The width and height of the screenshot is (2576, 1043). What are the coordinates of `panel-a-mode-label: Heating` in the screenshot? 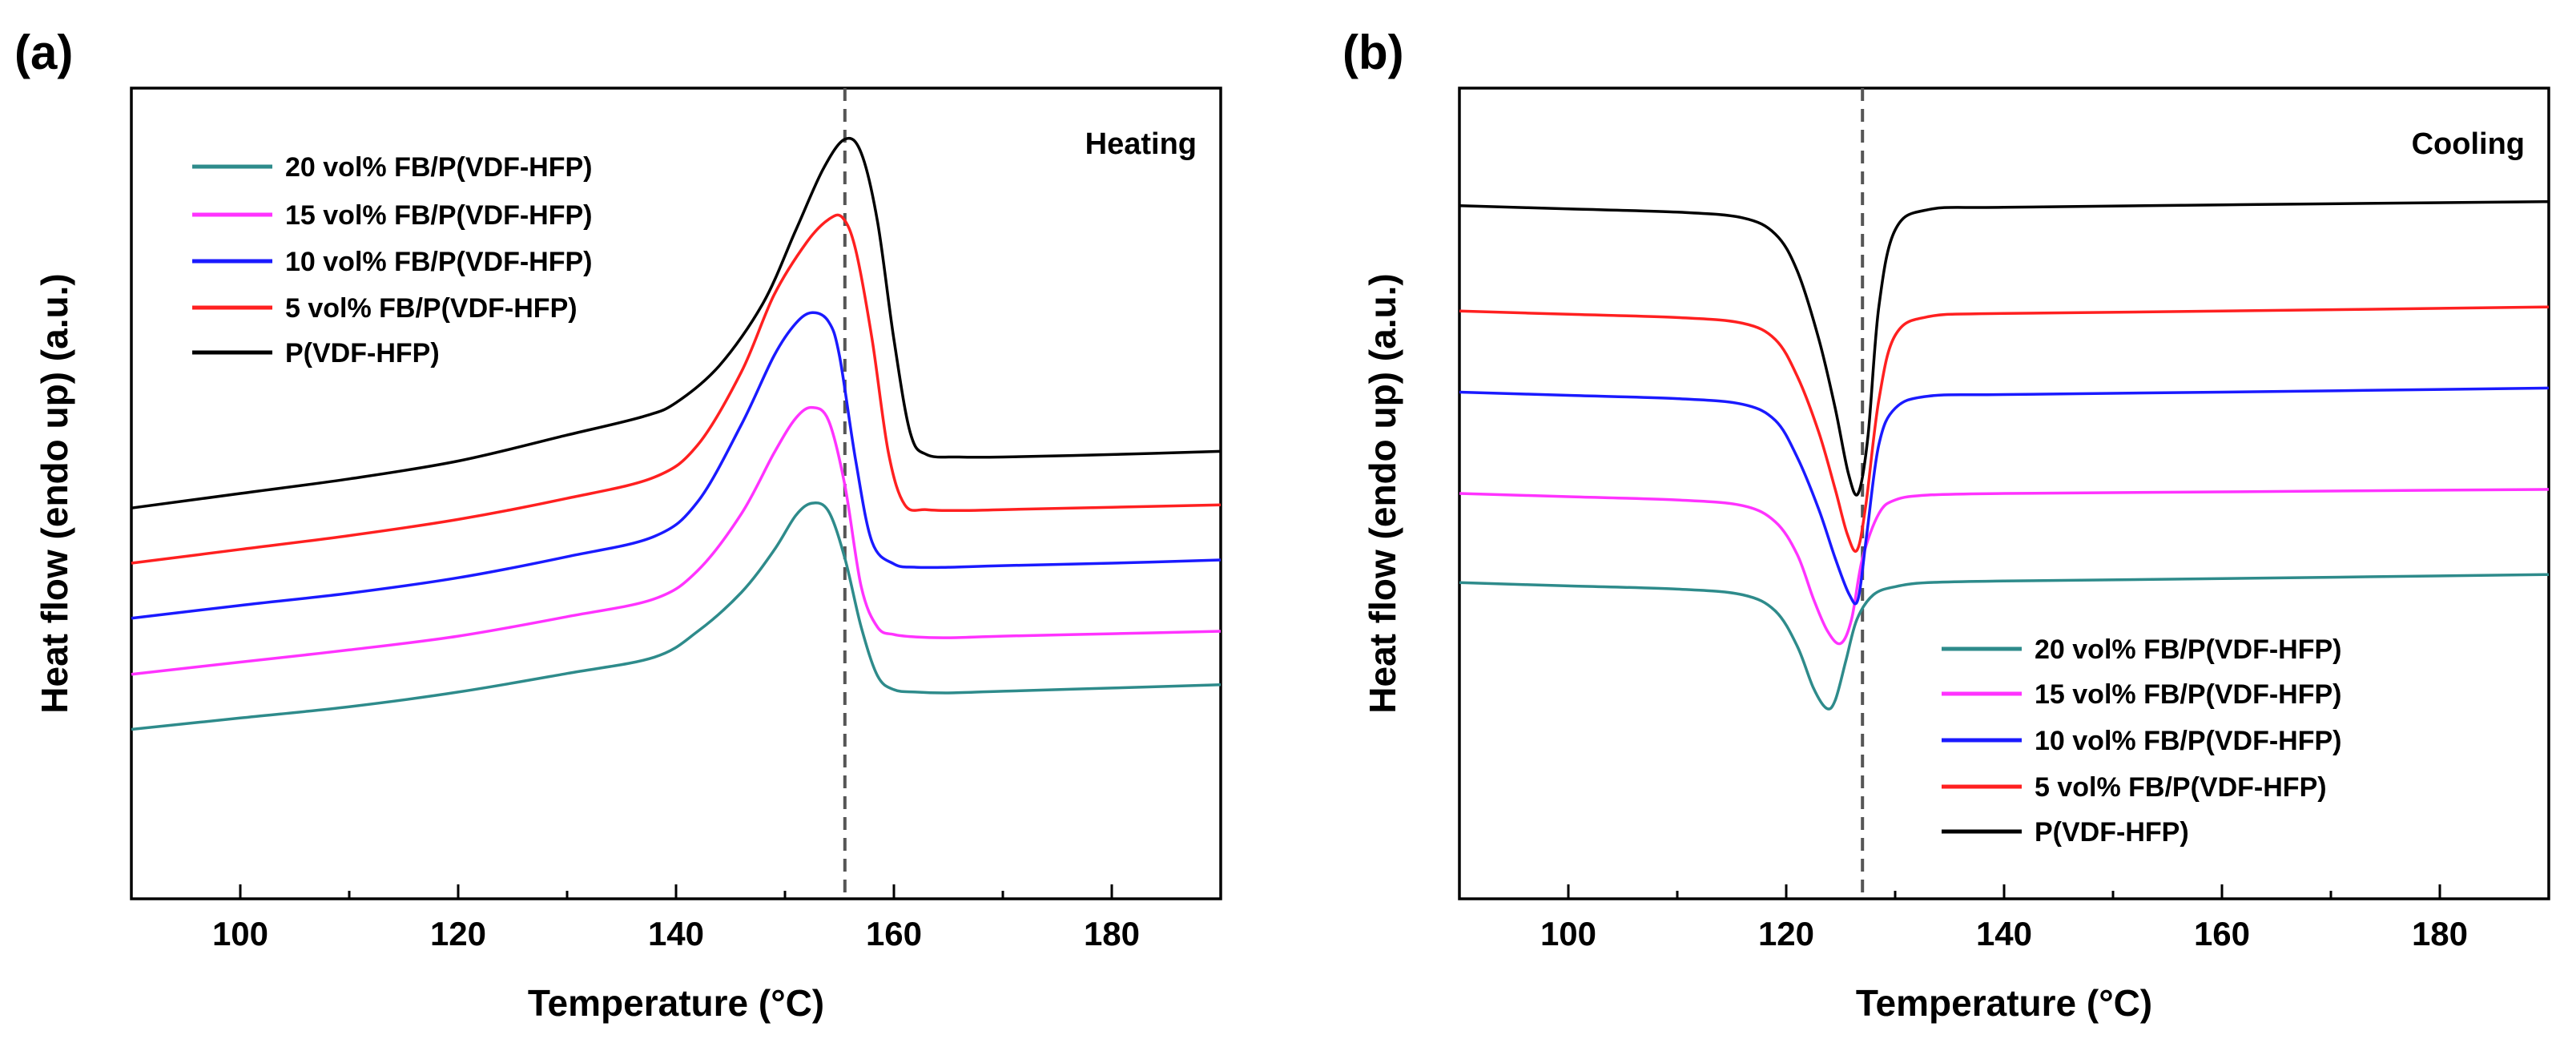 It's located at (1141, 144).